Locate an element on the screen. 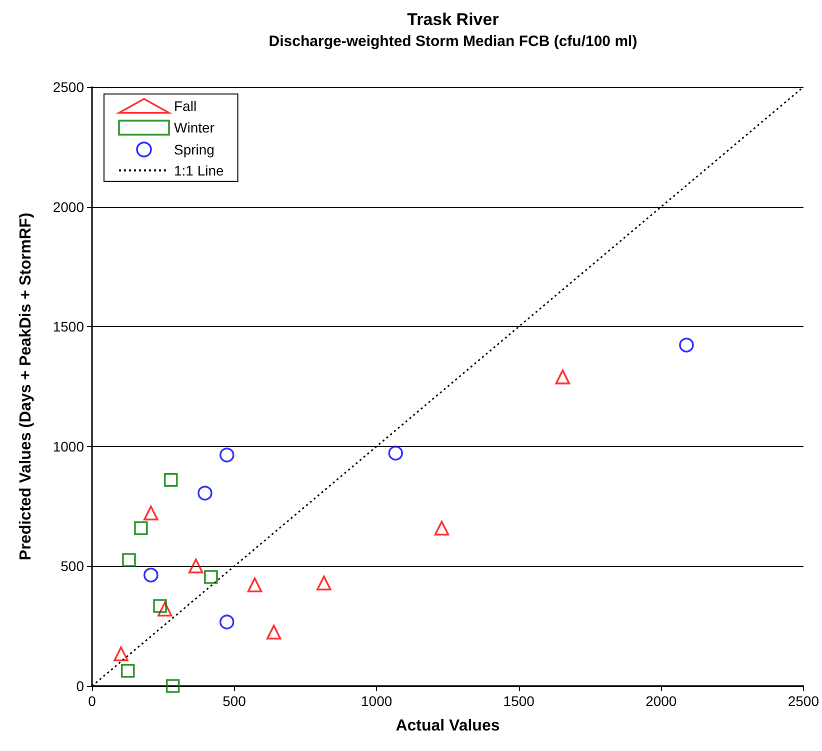 Image resolution: width=822 pixels, height=751 pixels. y-tick-label: 1500 is located at coordinates (68, 326).